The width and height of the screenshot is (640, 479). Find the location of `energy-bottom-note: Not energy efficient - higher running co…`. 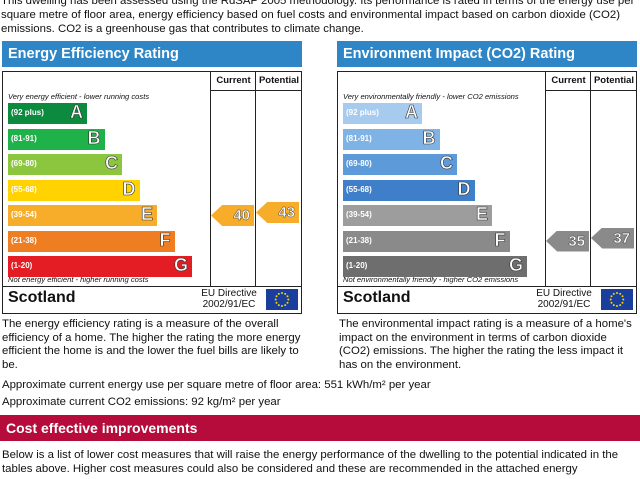

energy-bottom-note: Not energy efficient - higher running co… is located at coordinates (78, 279).